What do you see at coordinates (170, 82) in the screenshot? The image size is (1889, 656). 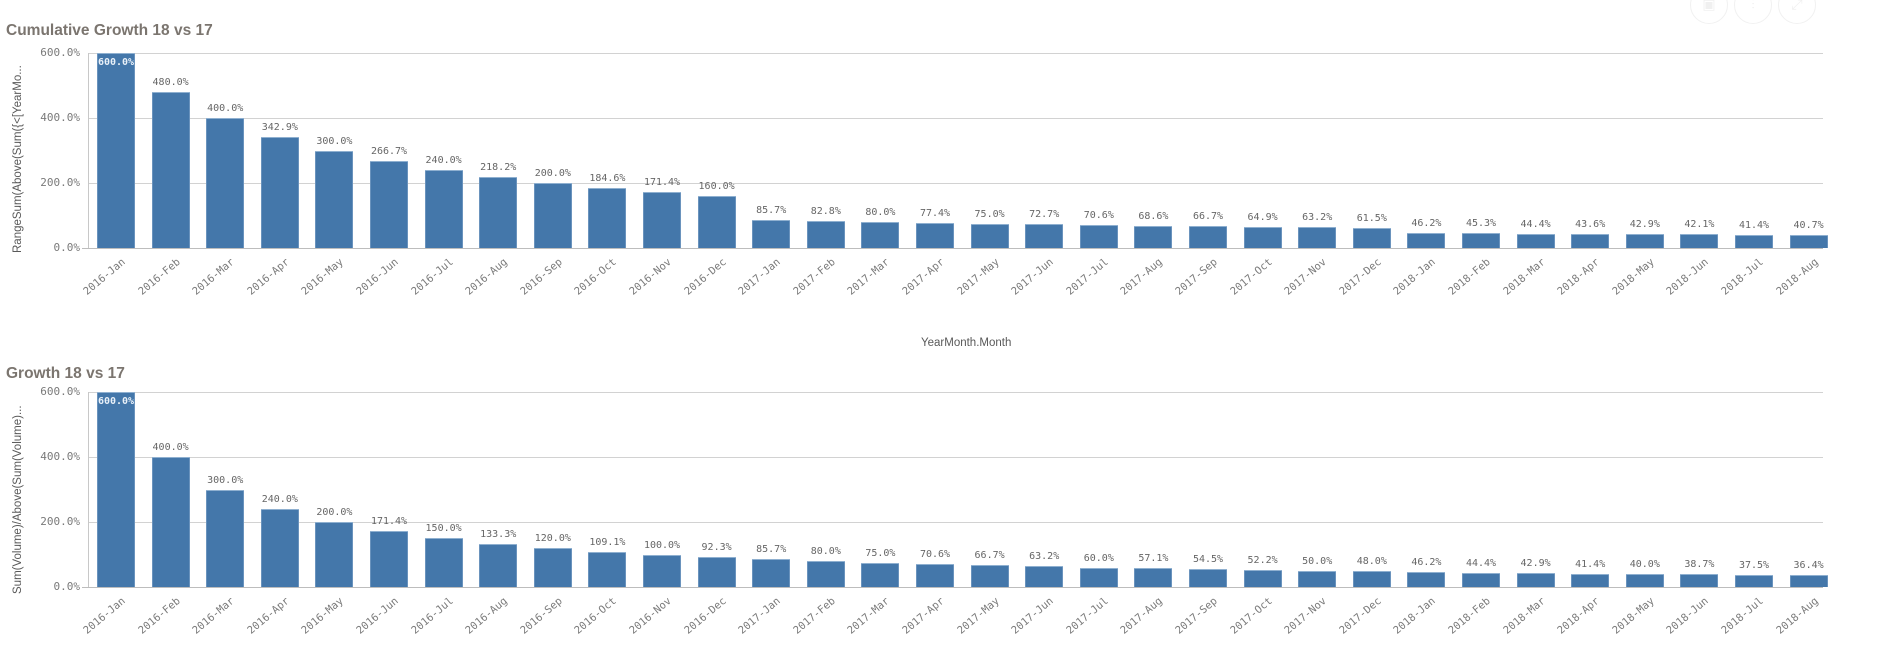 I see `value-label: 480.0%` at bounding box center [170, 82].